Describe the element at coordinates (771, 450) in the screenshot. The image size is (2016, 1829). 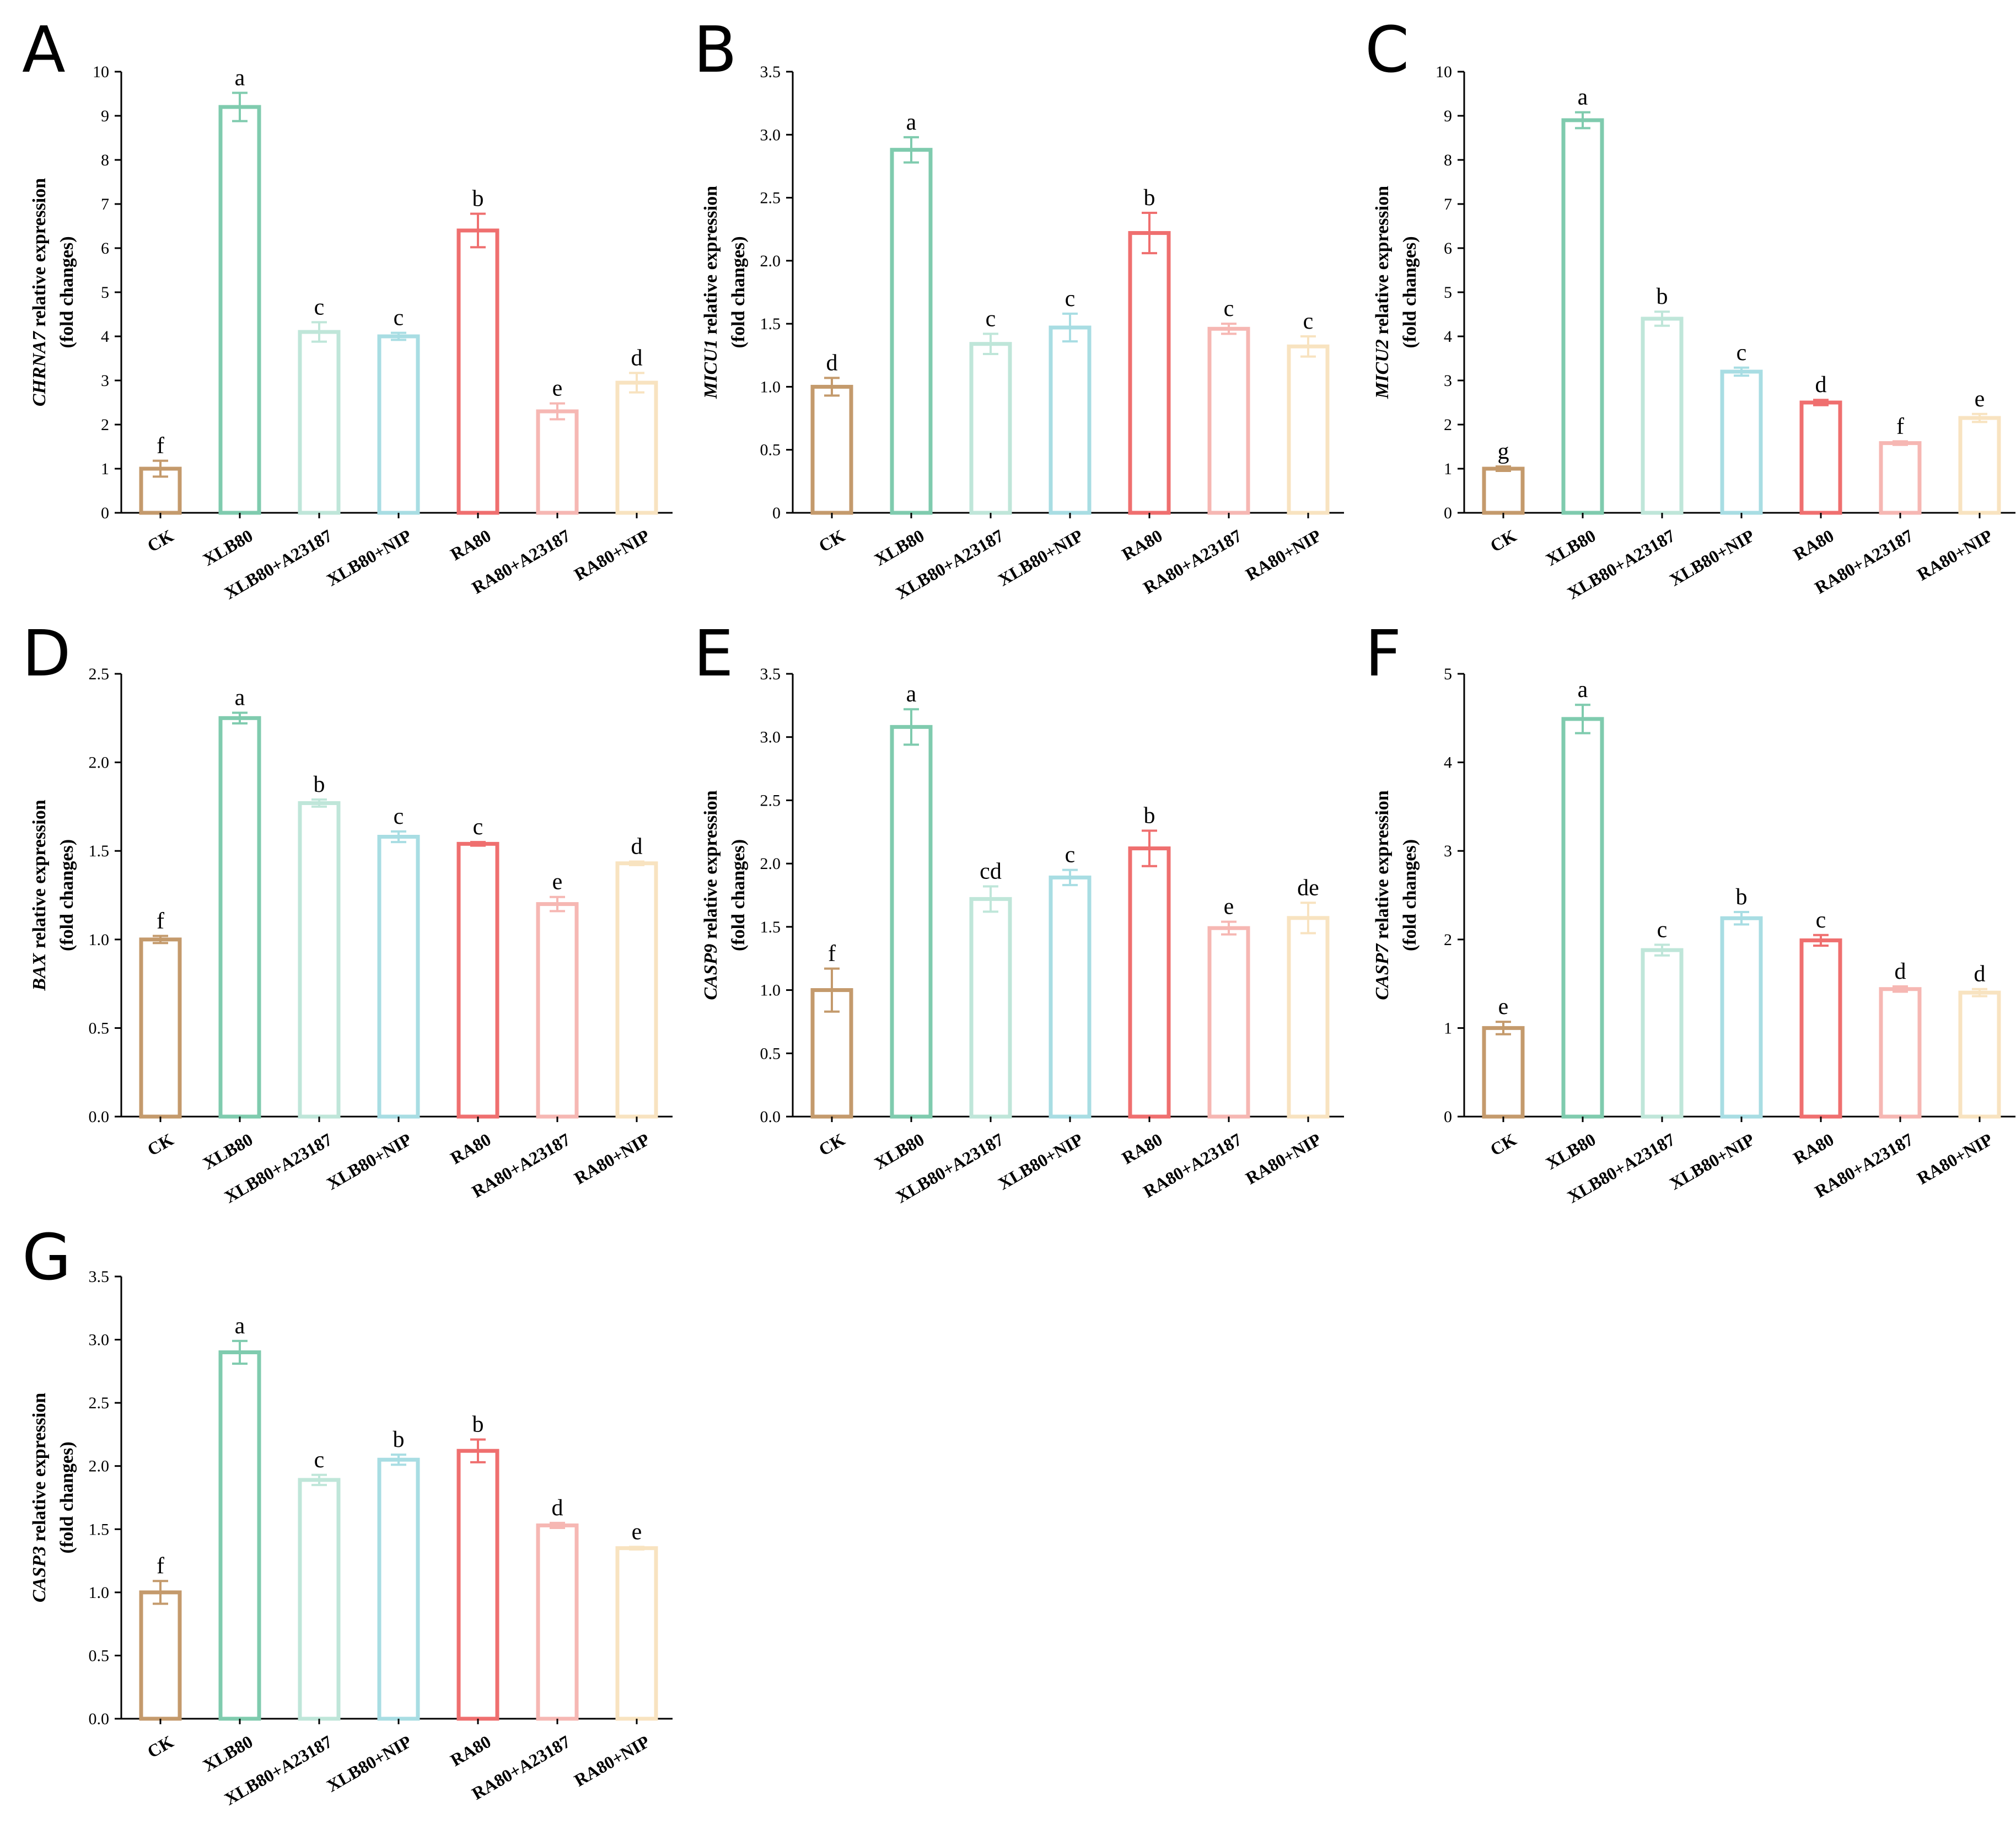
I see `y-tick-label: 0.5` at that location.